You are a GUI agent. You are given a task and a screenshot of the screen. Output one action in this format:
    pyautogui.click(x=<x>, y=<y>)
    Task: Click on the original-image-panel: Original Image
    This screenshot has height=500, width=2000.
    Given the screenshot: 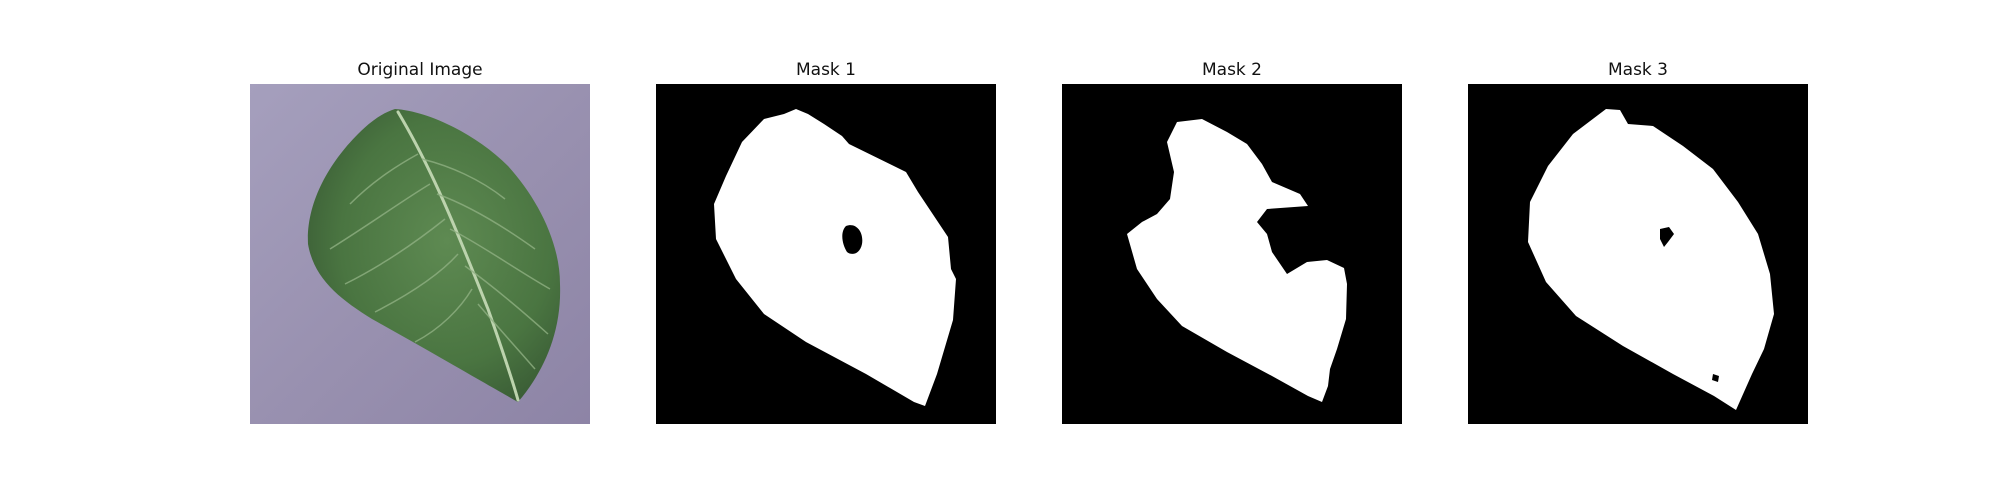 What is the action you would take?
    pyautogui.click(x=420, y=240)
    